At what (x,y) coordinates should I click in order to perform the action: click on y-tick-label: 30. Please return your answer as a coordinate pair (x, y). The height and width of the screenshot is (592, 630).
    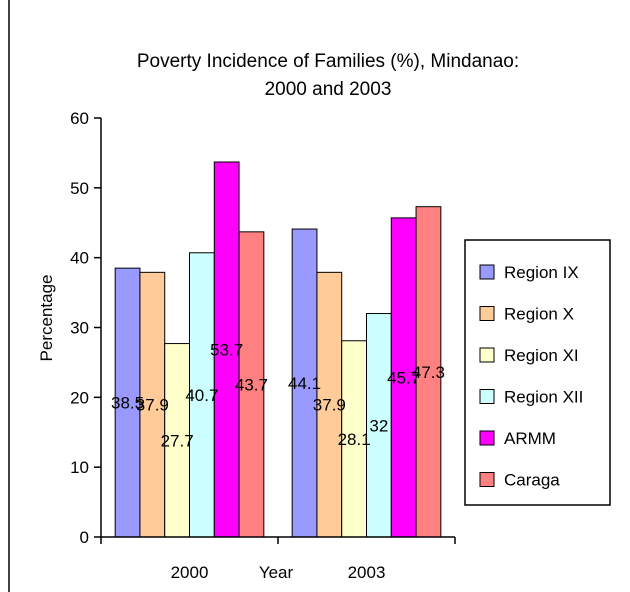
    Looking at the image, I should click on (79, 328).